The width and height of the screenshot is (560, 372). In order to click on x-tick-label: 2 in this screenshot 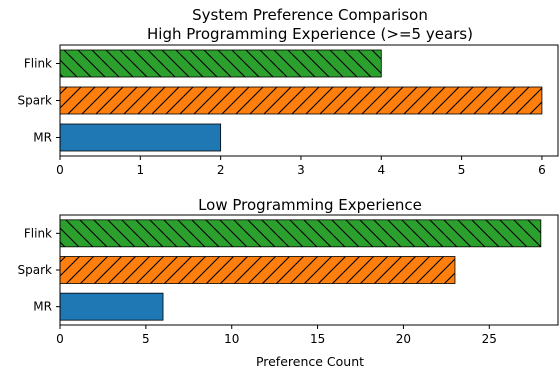, I will do `click(221, 170)`.